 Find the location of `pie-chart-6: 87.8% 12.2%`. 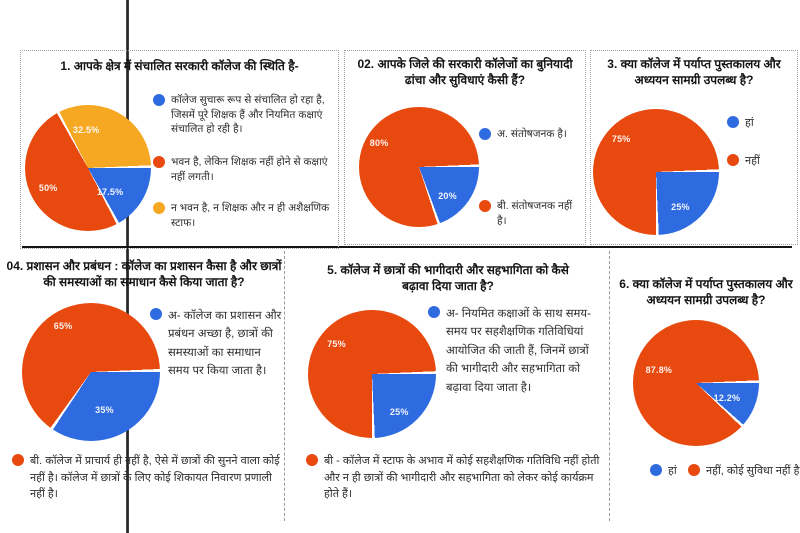

pie-chart-6: 87.8% 12.2% is located at coordinates (696, 383).